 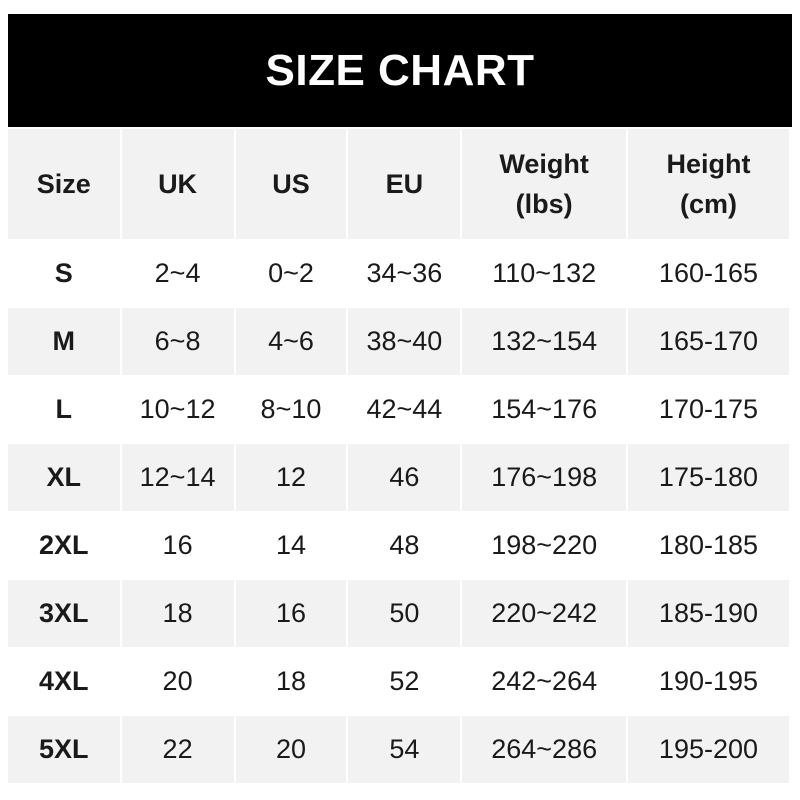 I want to click on column-header-label: UK, so click(x=178, y=184).